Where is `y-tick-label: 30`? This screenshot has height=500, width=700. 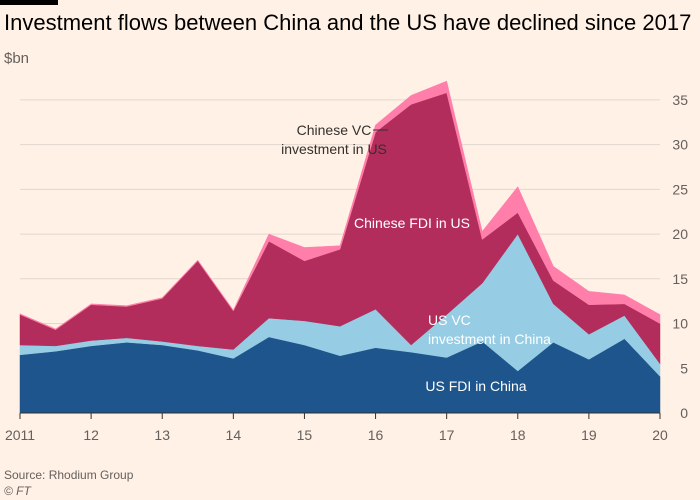
y-tick-label: 30 is located at coordinates (680, 145).